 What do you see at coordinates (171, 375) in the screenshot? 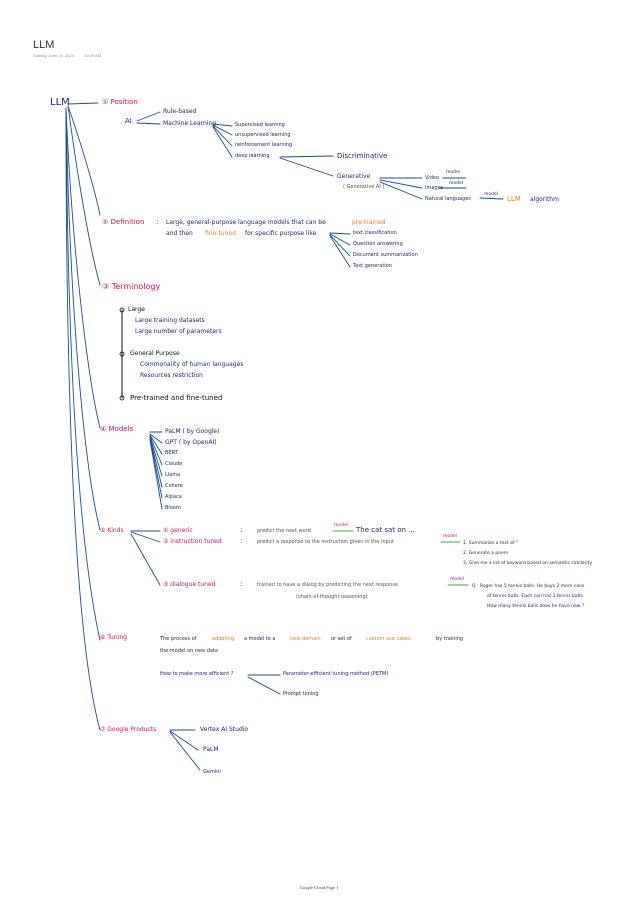
I see `term-resources: Resources restriction` at bounding box center [171, 375].